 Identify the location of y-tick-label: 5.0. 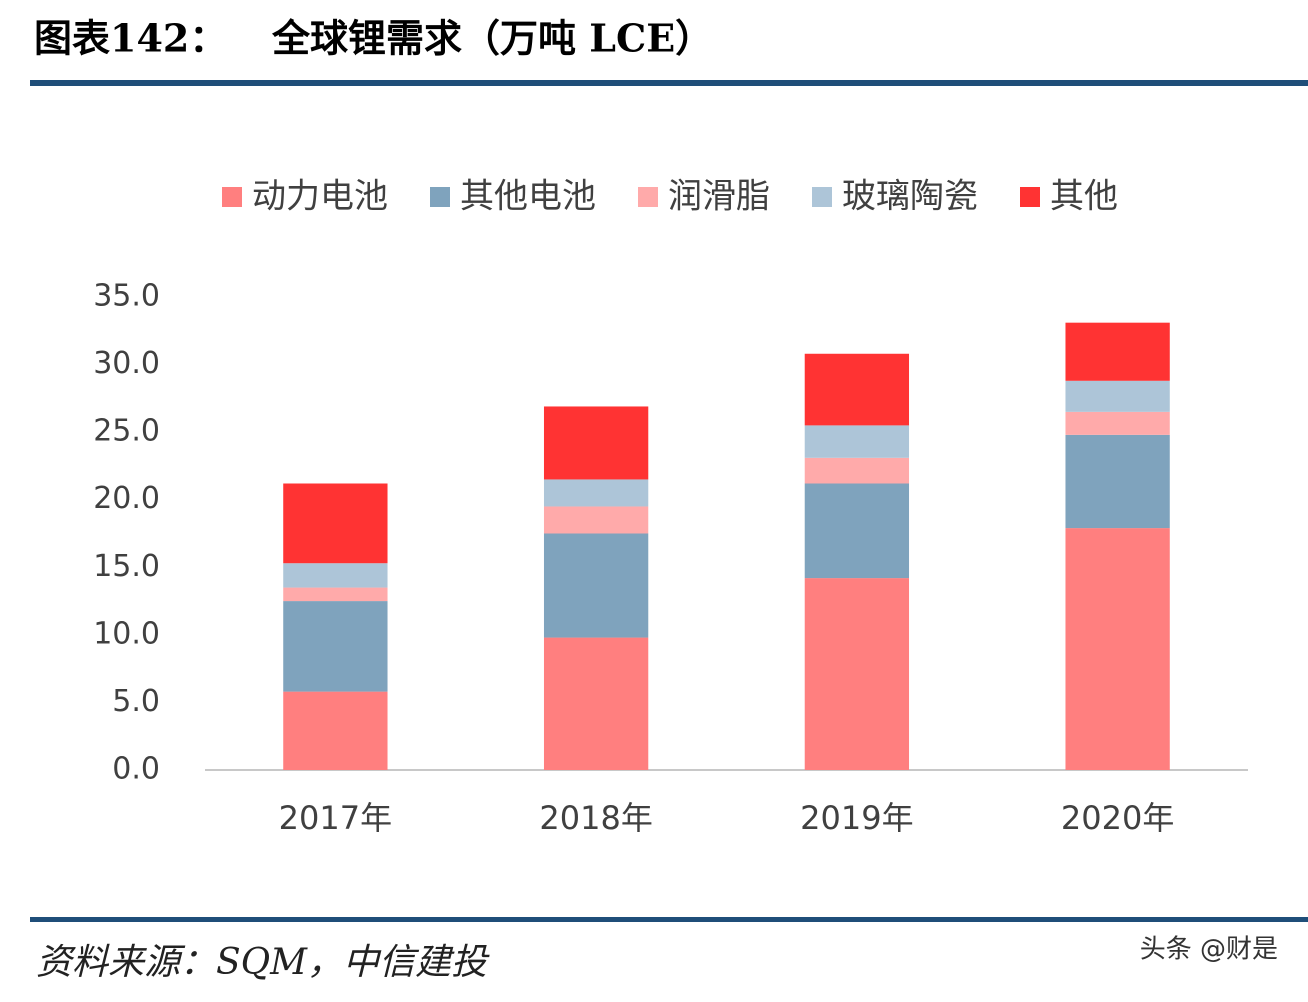
(136, 701).